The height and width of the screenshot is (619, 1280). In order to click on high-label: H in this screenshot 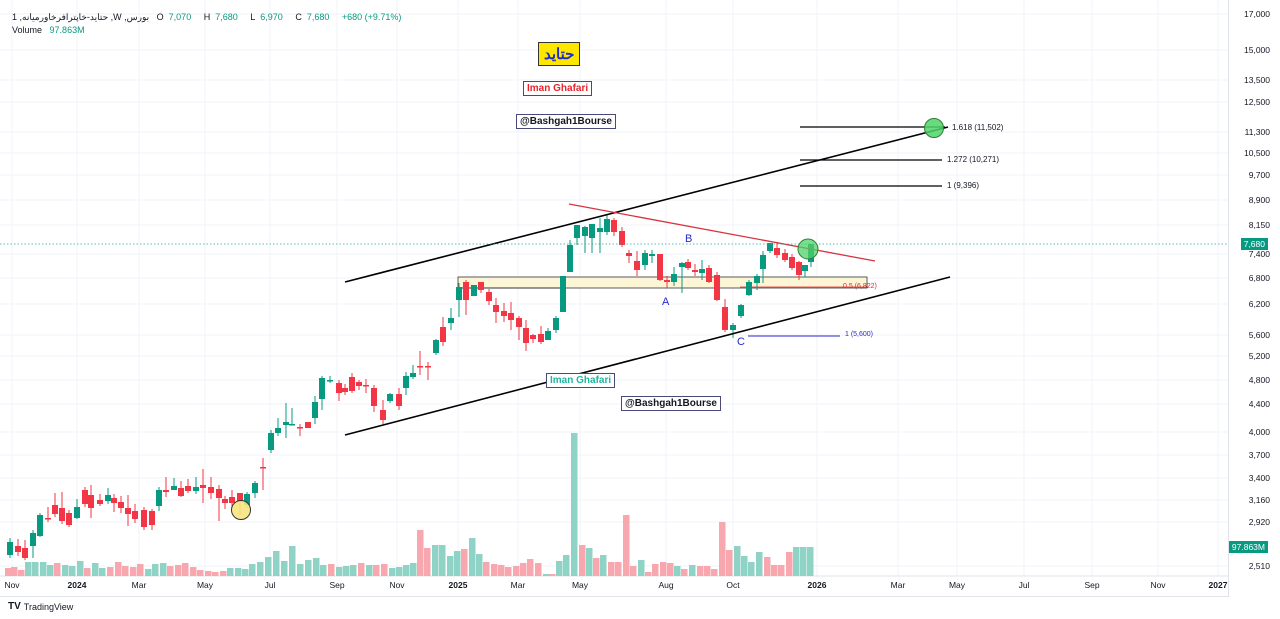, I will do `click(207, 17)`.